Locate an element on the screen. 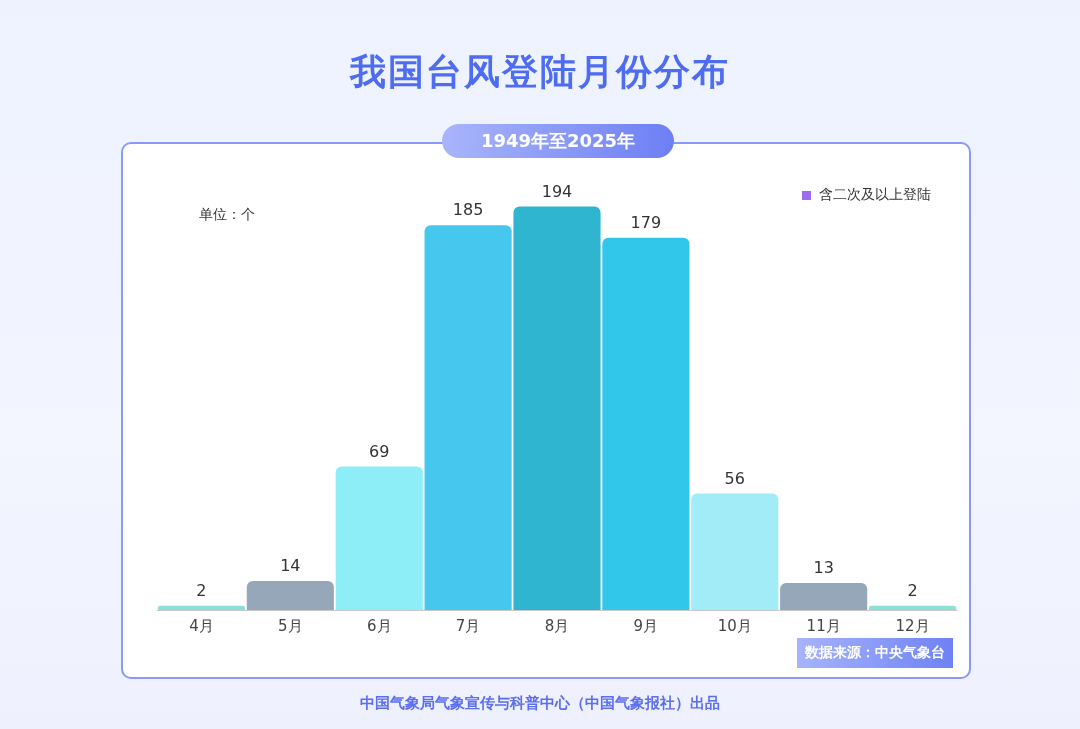 This screenshot has width=1080, height=729. data-label: 56 is located at coordinates (734, 478).